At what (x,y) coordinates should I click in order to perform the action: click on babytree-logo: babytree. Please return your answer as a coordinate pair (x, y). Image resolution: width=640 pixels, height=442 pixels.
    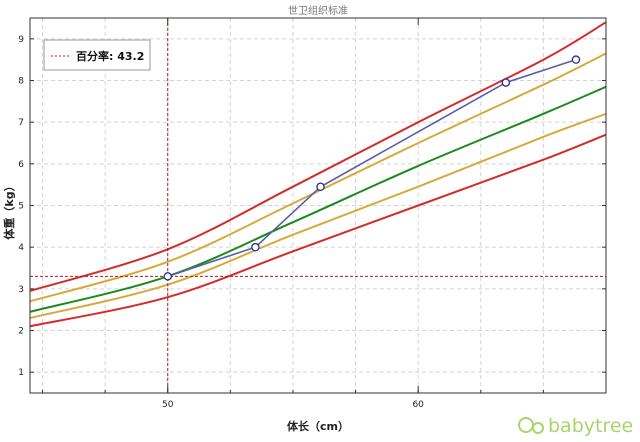
    Looking at the image, I should click on (575, 426).